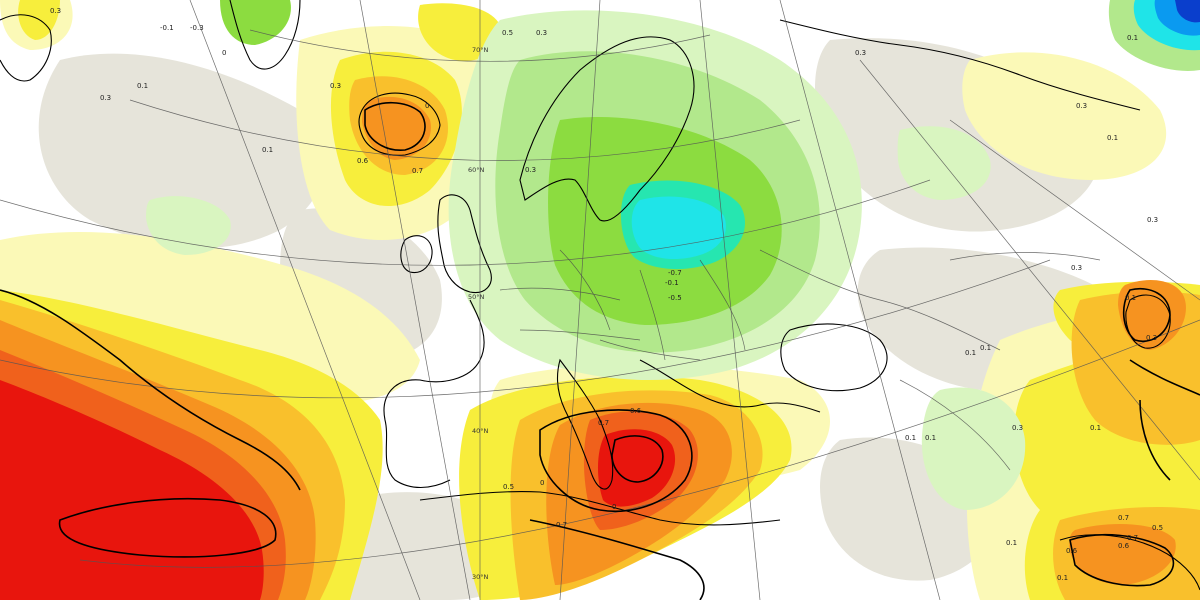 This screenshot has height=600, width=1200. Describe the element at coordinates (607, 129) in the screenshot. I see `coastline-scandinavia` at that location.